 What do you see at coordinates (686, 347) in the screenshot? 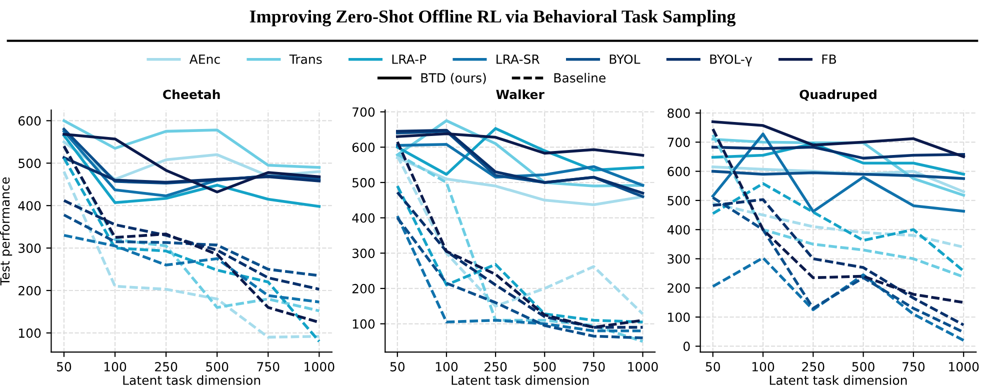
I see `y-tick-label: 0` at bounding box center [686, 347].